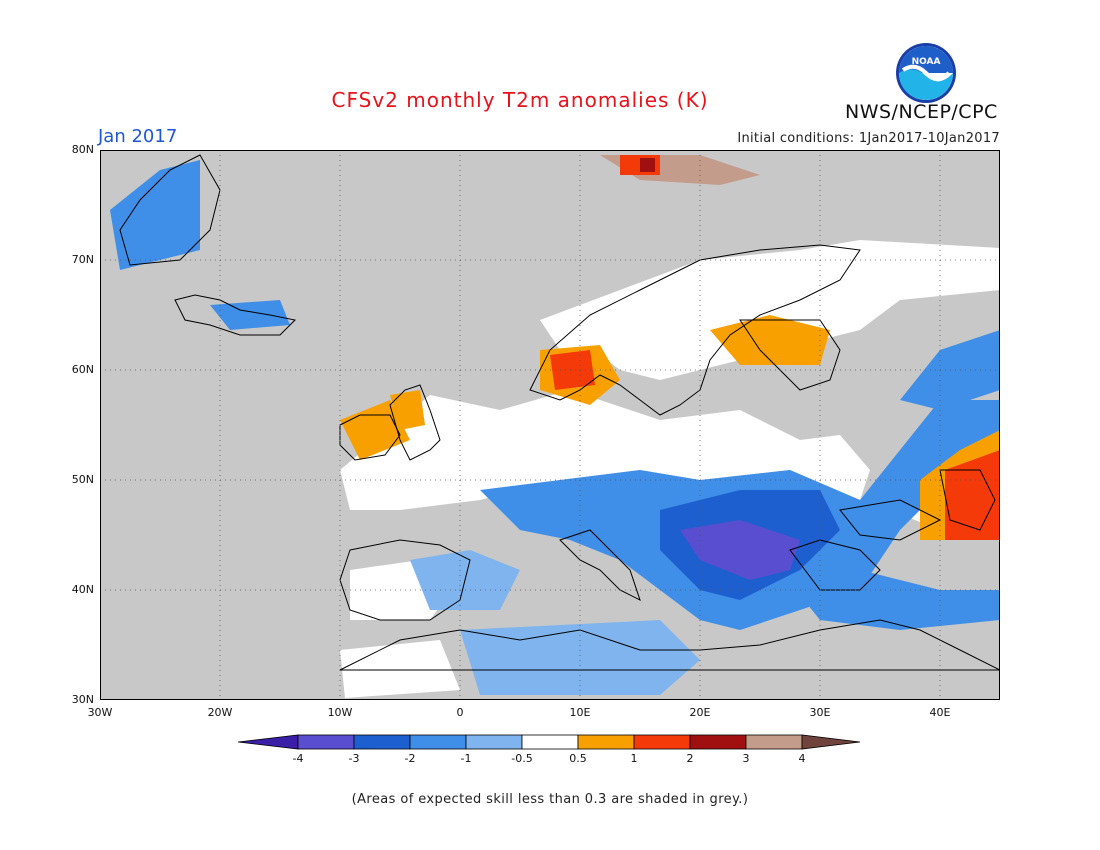 This screenshot has height=850, width=1100. What do you see at coordinates (326, 742) in the screenshot?
I see `colorbar-segment-minus4-minus3` at bounding box center [326, 742].